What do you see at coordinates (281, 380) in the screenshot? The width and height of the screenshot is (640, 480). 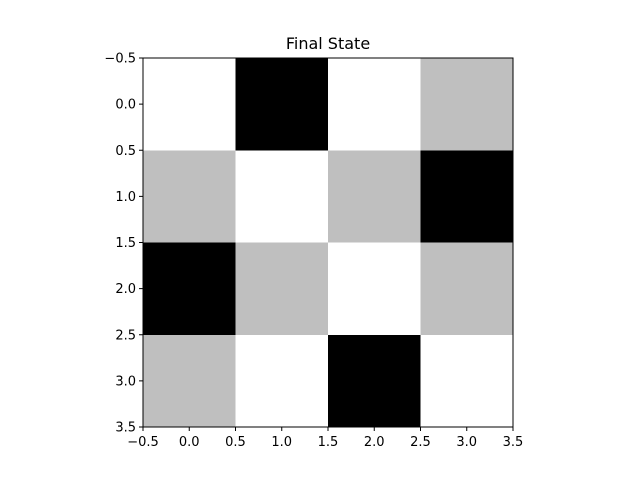 I see `heatmap-cell-r3-c1` at bounding box center [281, 380].